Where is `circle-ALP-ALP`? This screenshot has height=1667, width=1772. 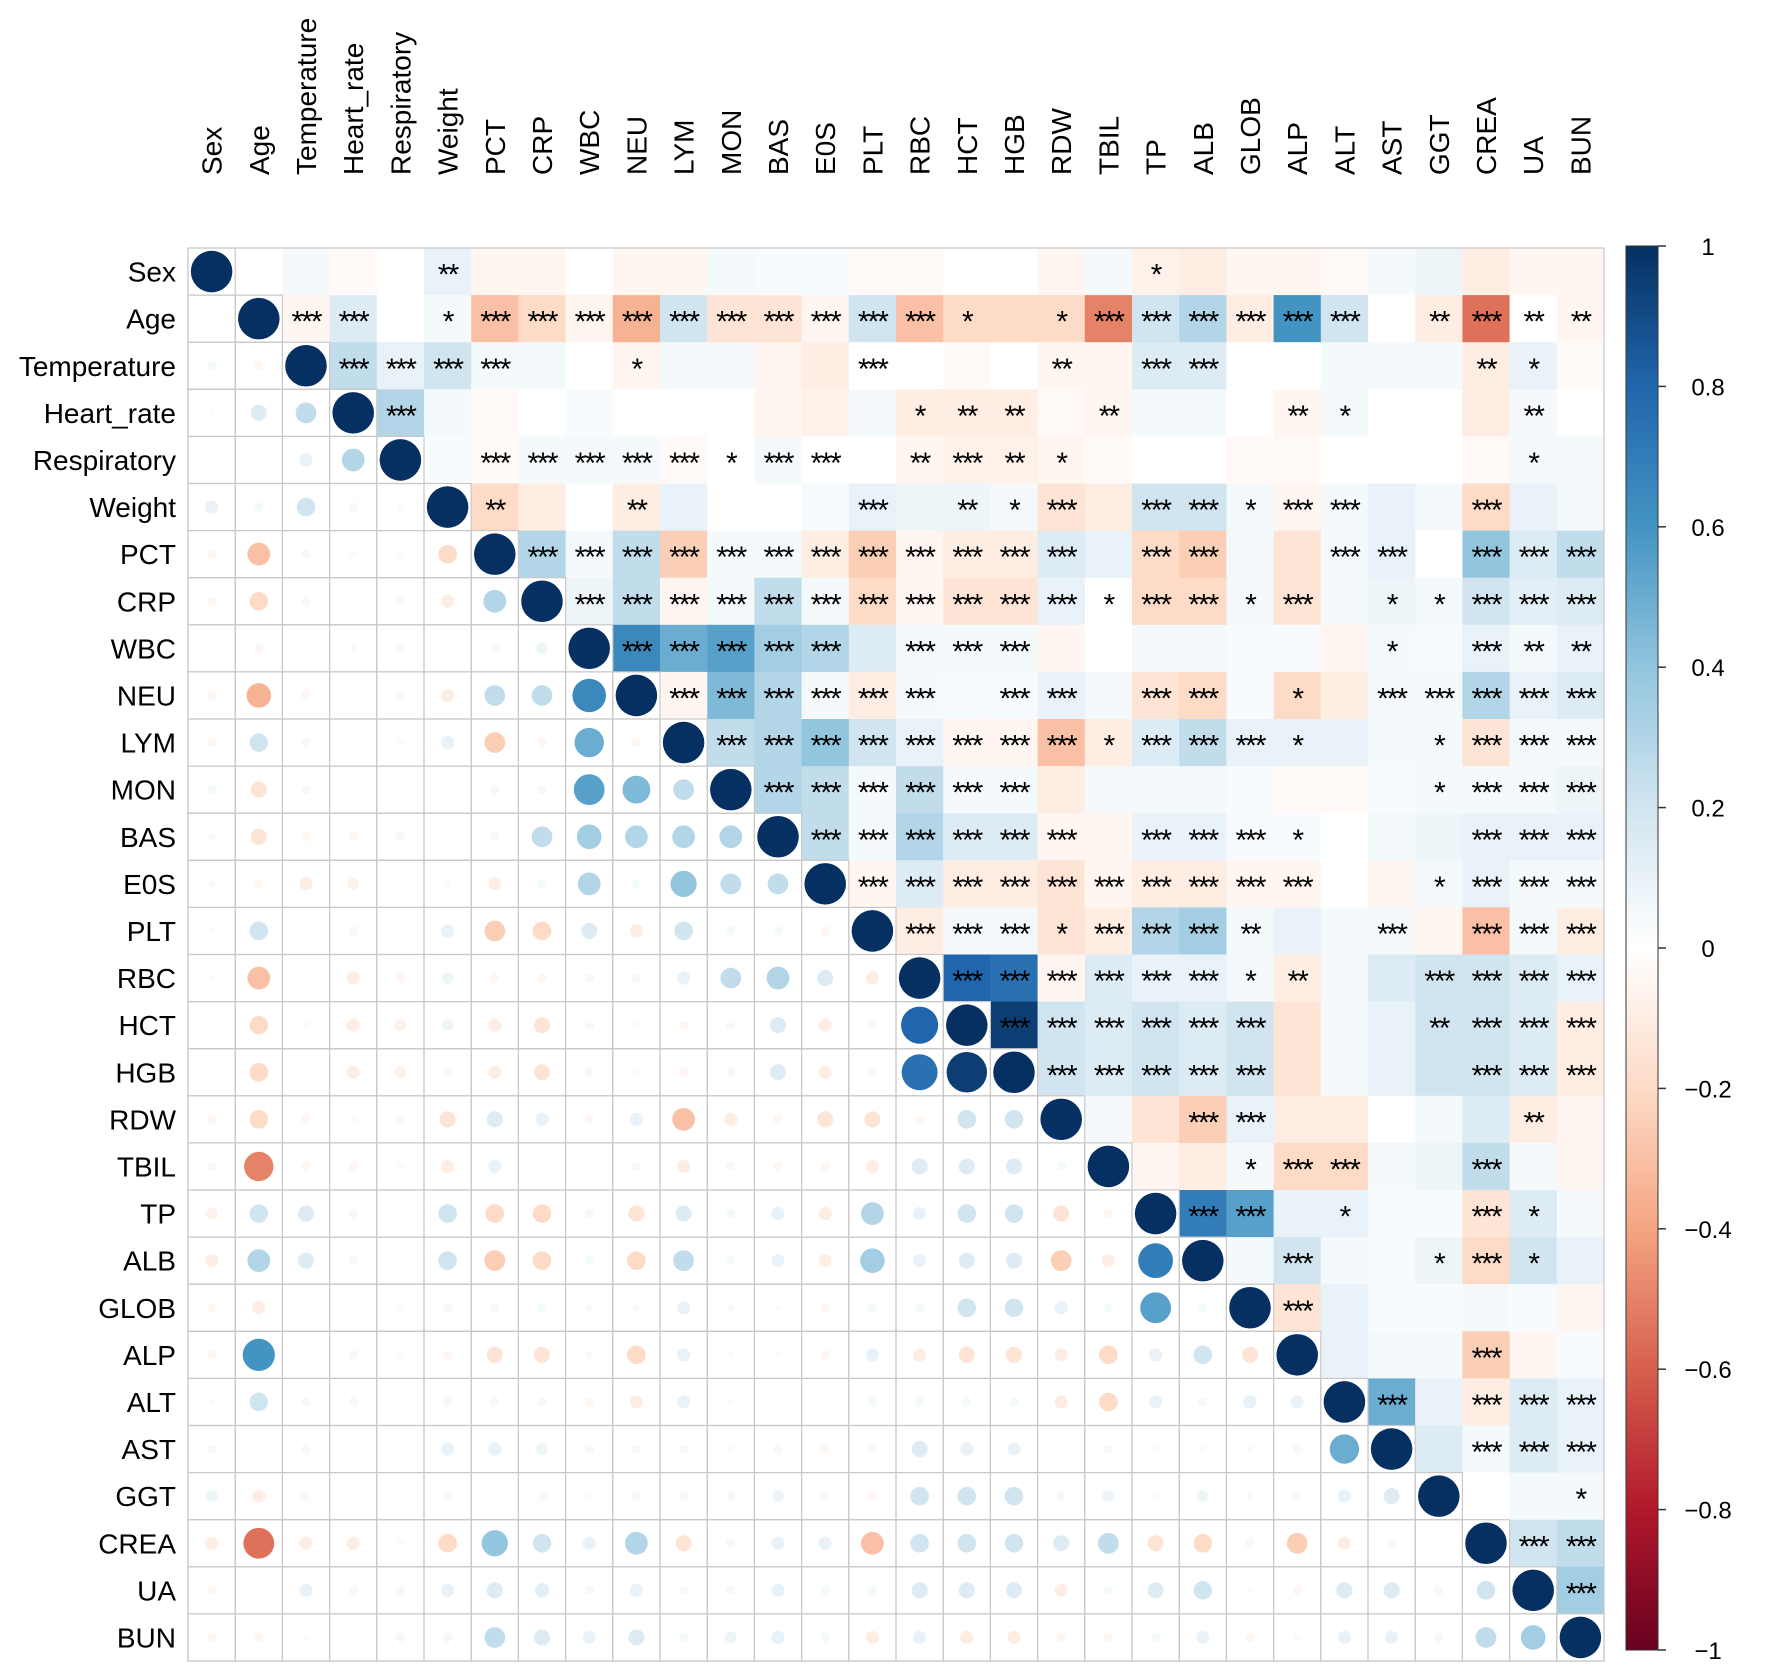
circle-ALP-ALP is located at coordinates (1297, 1355).